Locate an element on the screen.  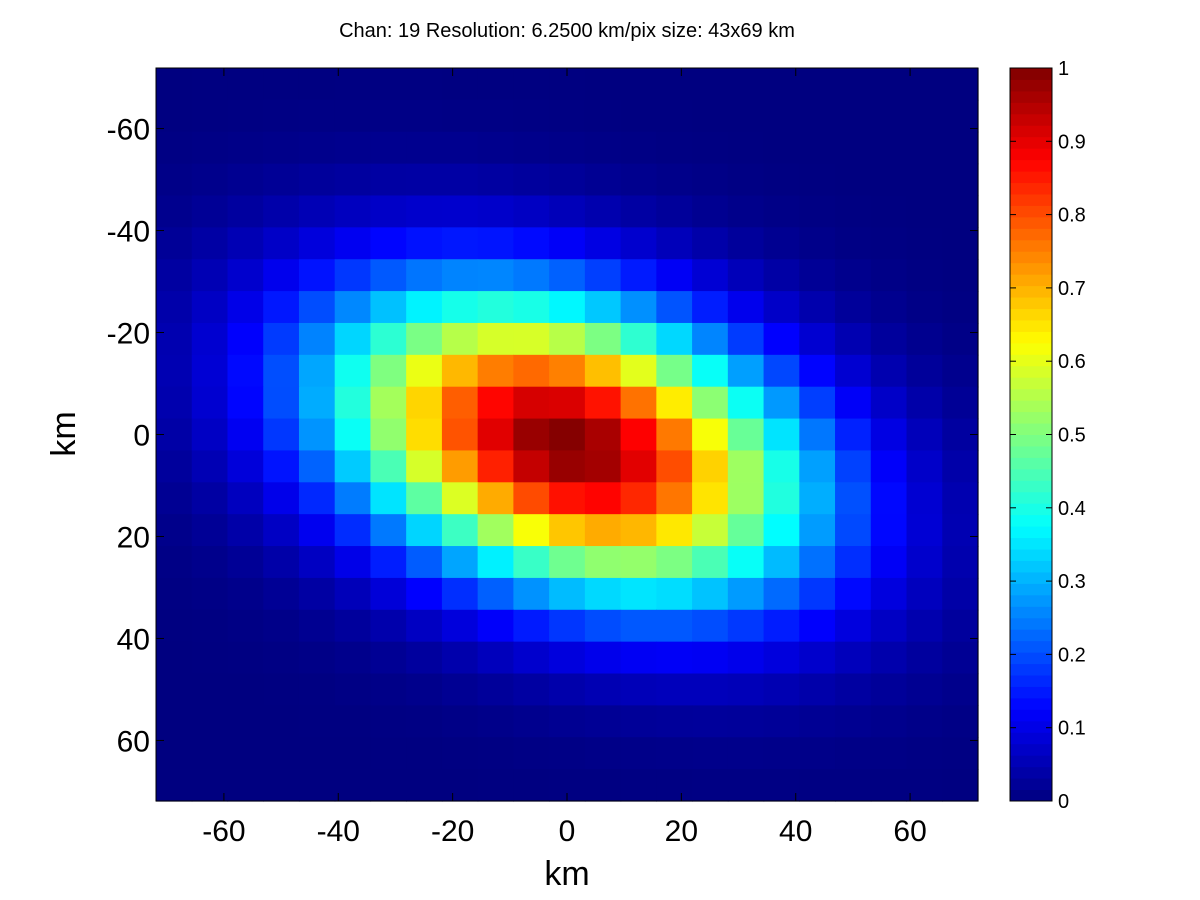
y-tick-label: 40 is located at coordinates (133, 639).